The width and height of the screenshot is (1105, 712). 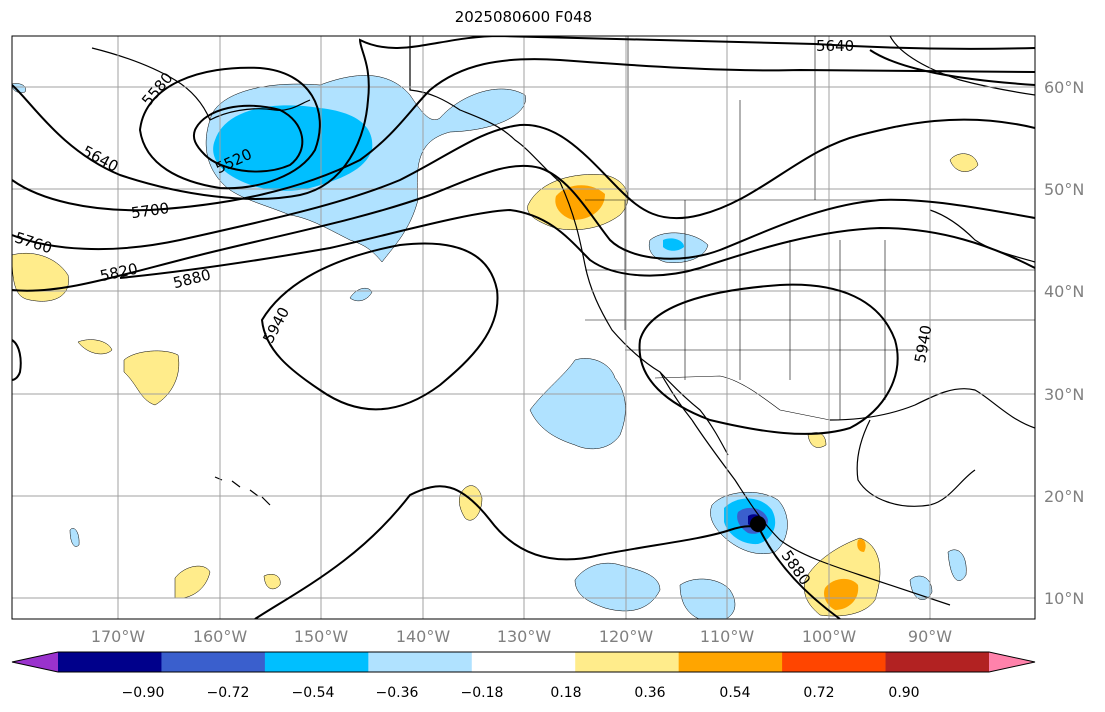 What do you see at coordinates (758, 524) in the screenshot?
I see `storm-center-marker` at bounding box center [758, 524].